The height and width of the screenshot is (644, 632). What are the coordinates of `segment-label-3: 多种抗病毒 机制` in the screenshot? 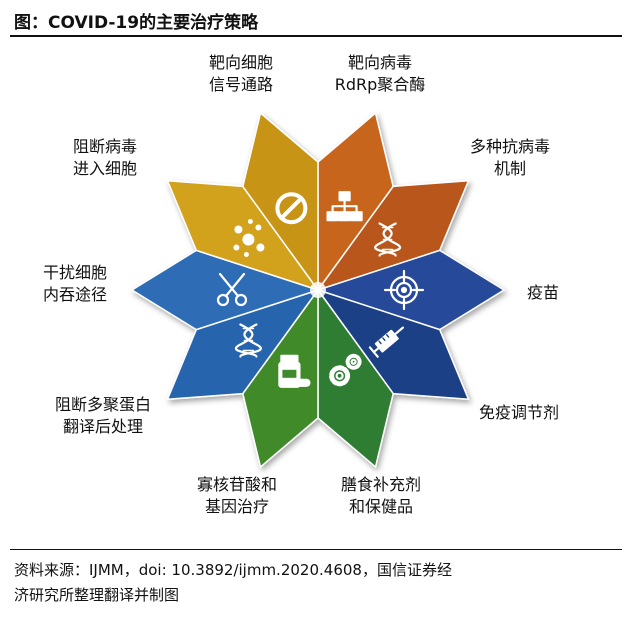 It's located at (509, 157).